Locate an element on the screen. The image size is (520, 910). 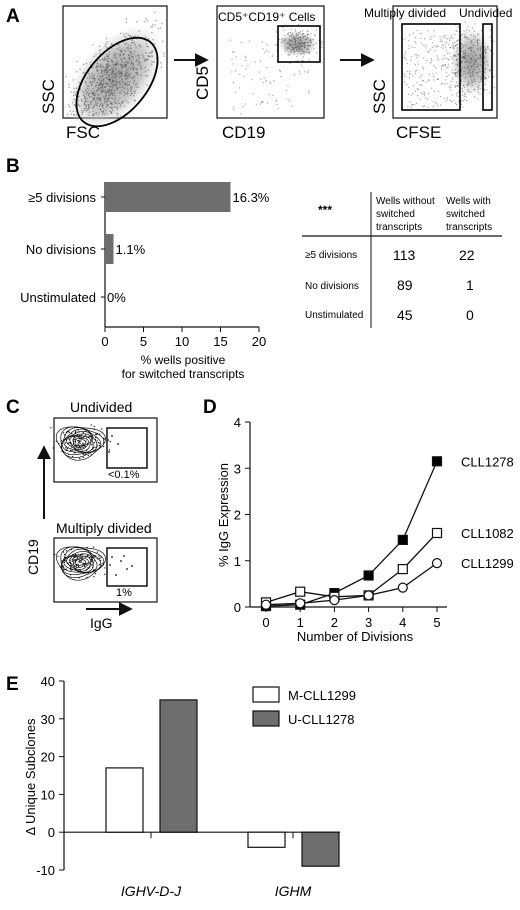
contour-line is located at coordinates (80, 441).